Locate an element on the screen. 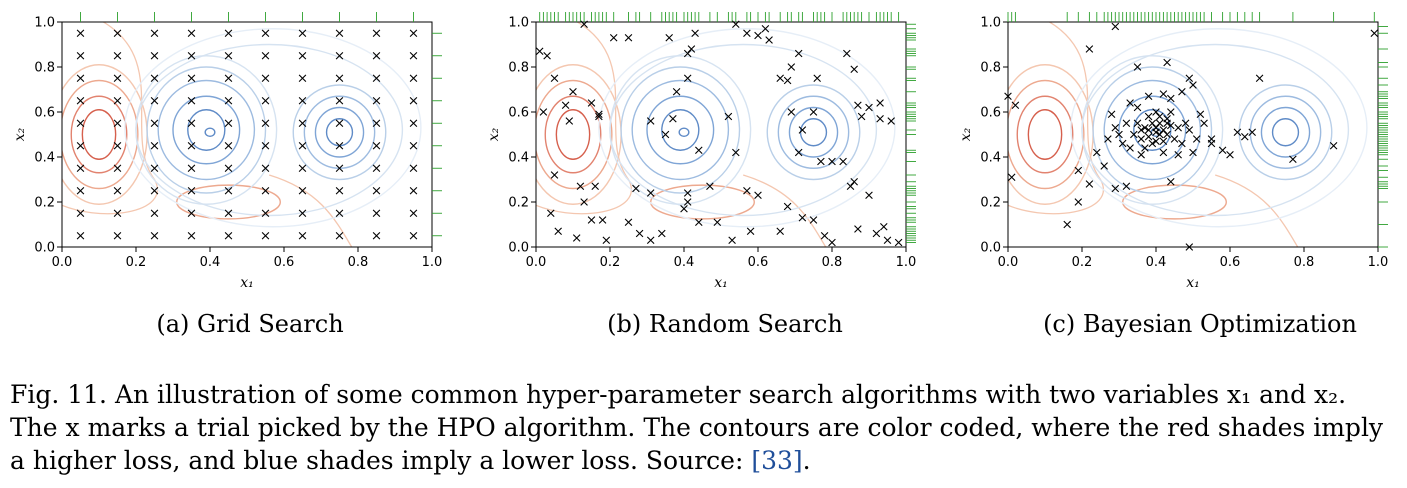  x-tick-label: 1.0 is located at coordinates (906, 262).